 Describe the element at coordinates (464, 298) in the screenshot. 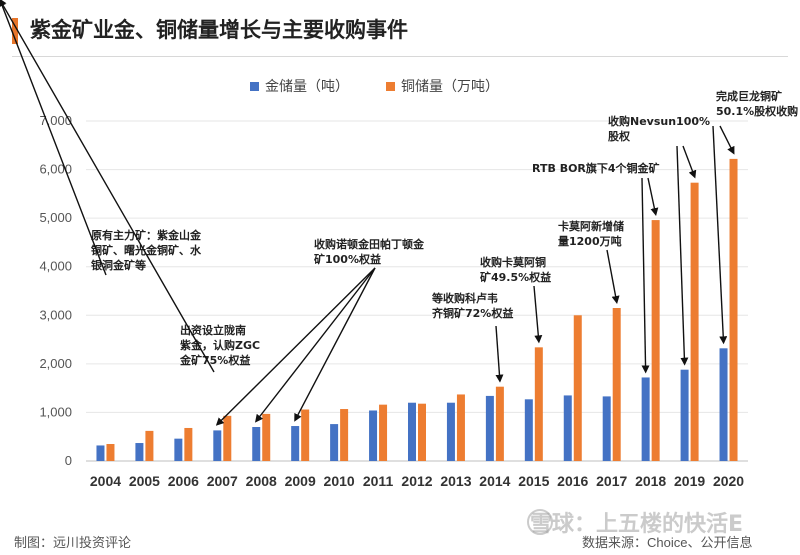

I see `annotation-text: 等收购科卢韦` at that location.